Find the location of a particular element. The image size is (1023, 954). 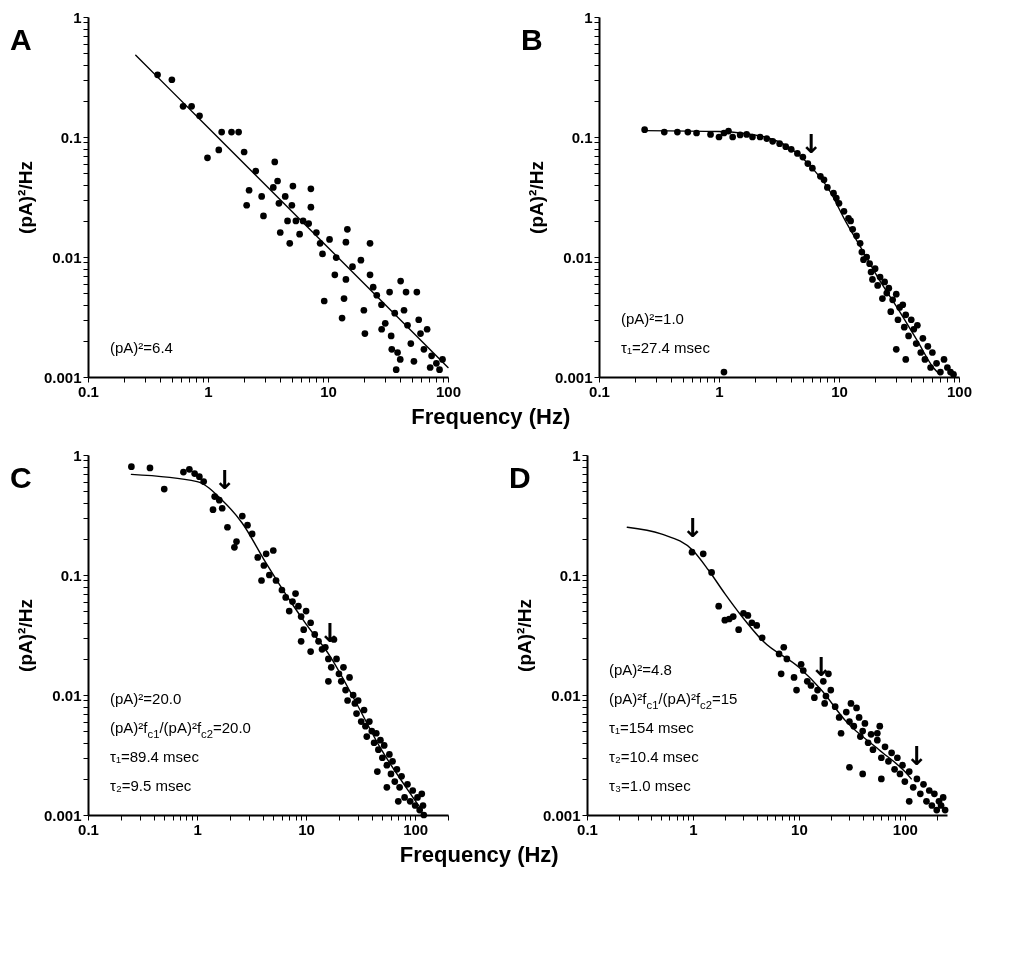

annotation: τ₁=89.4 msec is located at coordinates (155, 756).